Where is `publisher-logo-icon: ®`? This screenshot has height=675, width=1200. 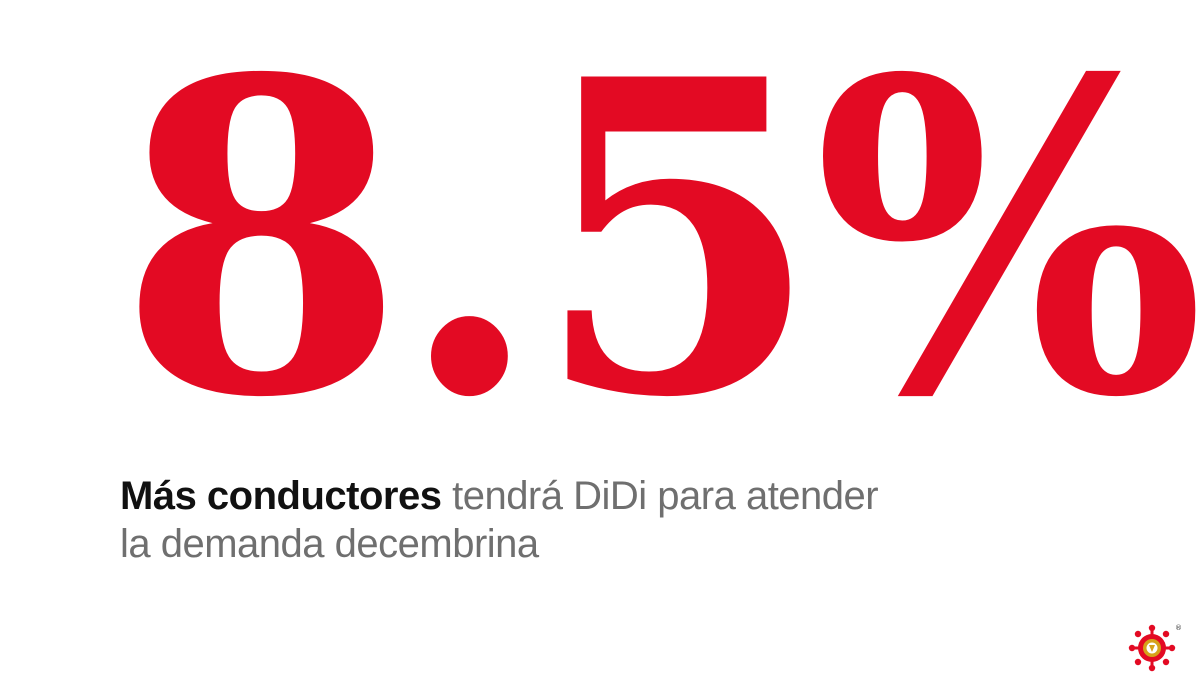 publisher-logo-icon: ® is located at coordinates (1155, 648).